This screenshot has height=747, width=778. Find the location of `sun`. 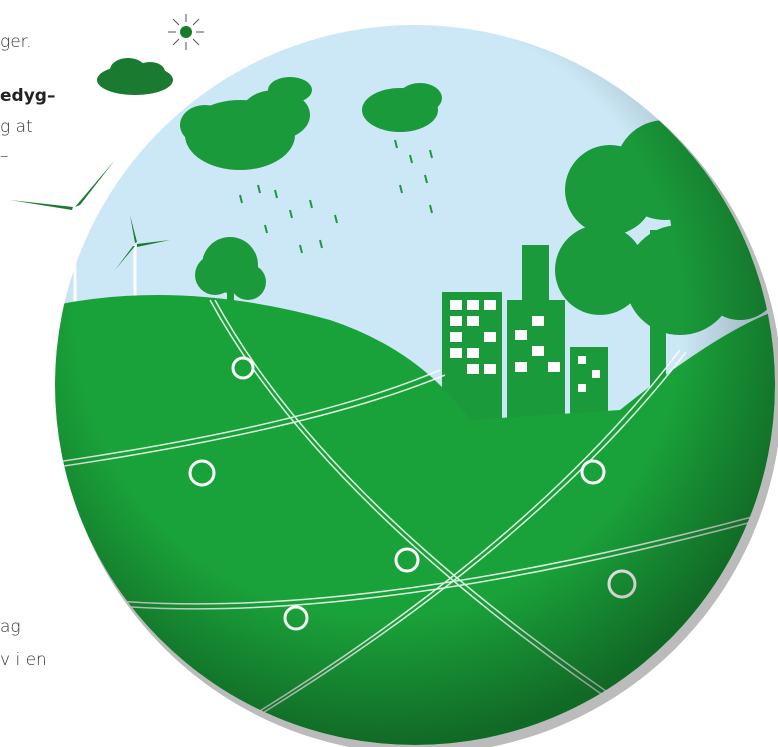

sun is located at coordinates (186, 32).